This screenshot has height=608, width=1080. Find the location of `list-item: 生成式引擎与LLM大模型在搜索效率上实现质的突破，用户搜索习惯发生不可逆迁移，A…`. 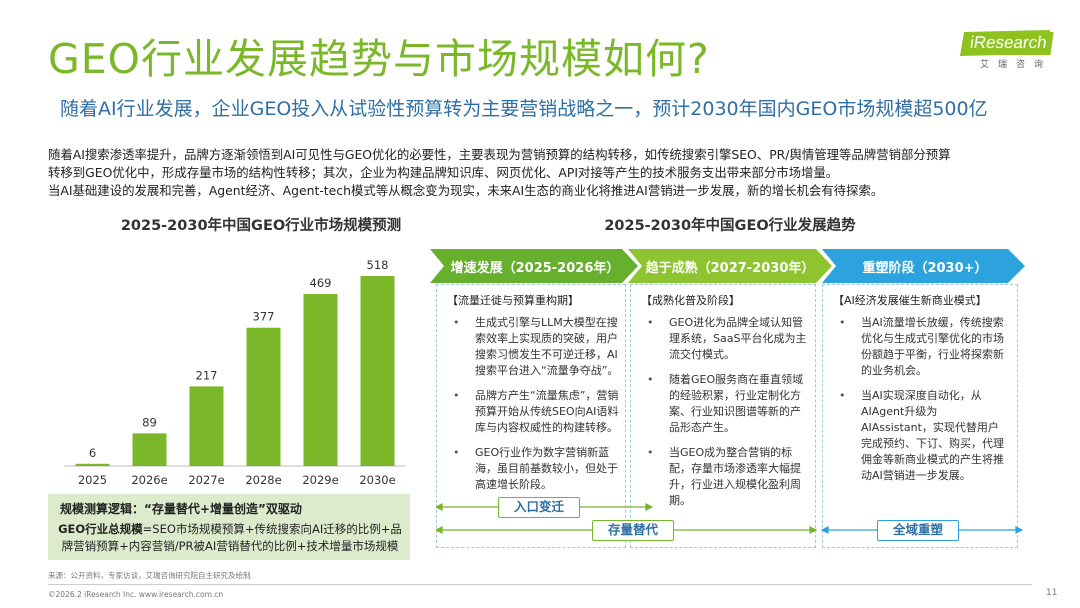

list-item: 生成式引擎与LLM大模型在搜索效率上实现质的突破，用户搜索习惯发生不可逆迁移，A… is located at coordinates (535, 347).